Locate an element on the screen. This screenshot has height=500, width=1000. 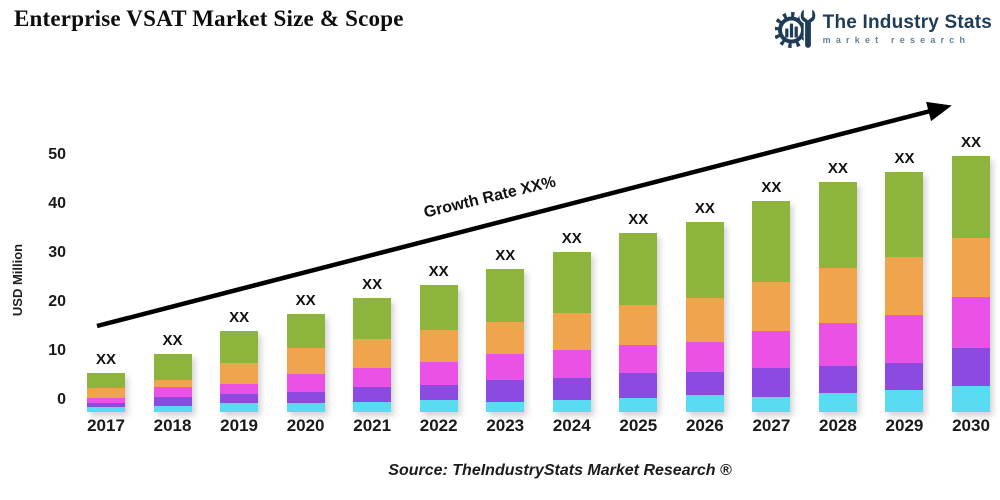
logo-barchart-icon is located at coordinates (791, 30).